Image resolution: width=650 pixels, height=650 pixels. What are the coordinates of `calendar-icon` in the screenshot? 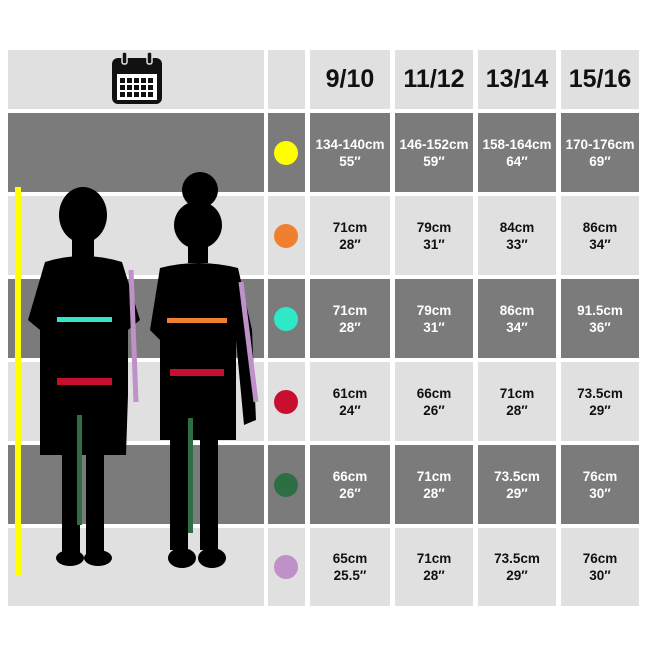 It's located at (137, 77).